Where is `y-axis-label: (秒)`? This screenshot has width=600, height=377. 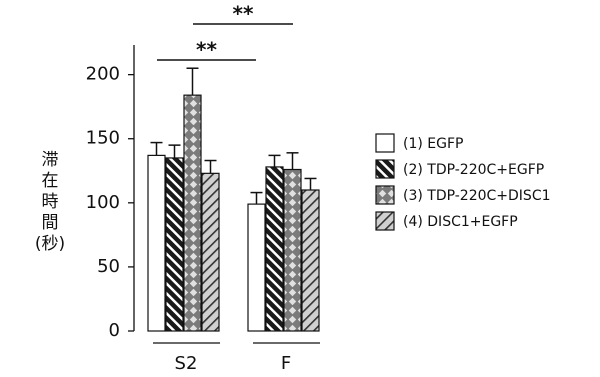
y-axis-label: (秒) is located at coordinates (50, 244).